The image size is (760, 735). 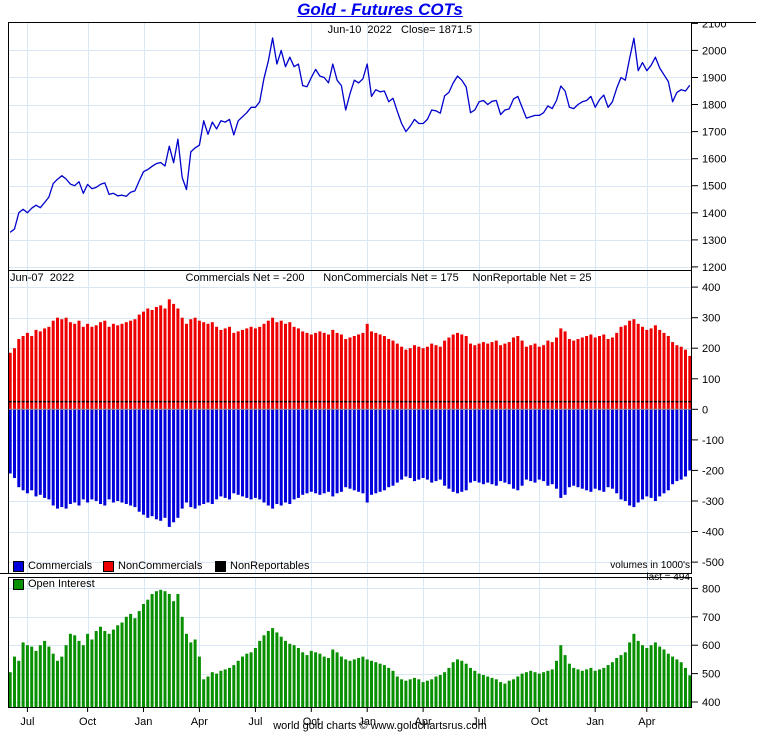 What do you see at coordinates (350, 354) in the screenshot?
I see `noncommercials-bars` at bounding box center [350, 354].